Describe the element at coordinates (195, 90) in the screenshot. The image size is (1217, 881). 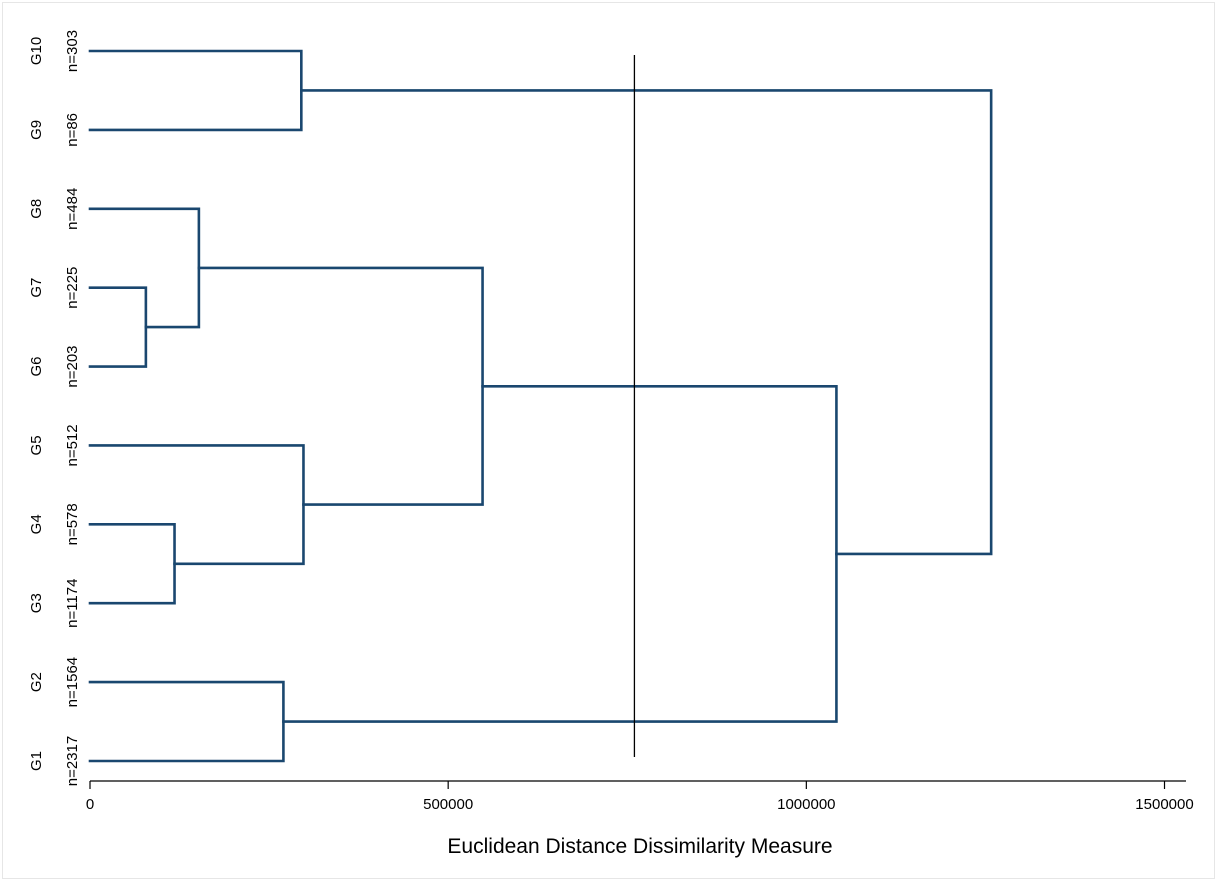
I see `dendrogram-link-m5` at that location.